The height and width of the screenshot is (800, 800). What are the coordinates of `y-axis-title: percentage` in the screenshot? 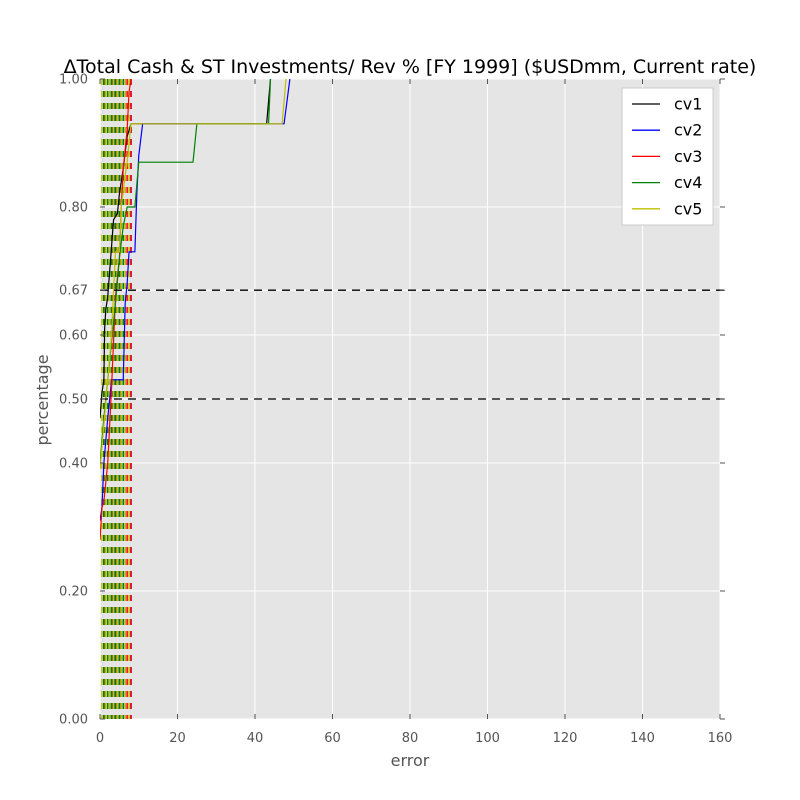 It's located at (42, 399).